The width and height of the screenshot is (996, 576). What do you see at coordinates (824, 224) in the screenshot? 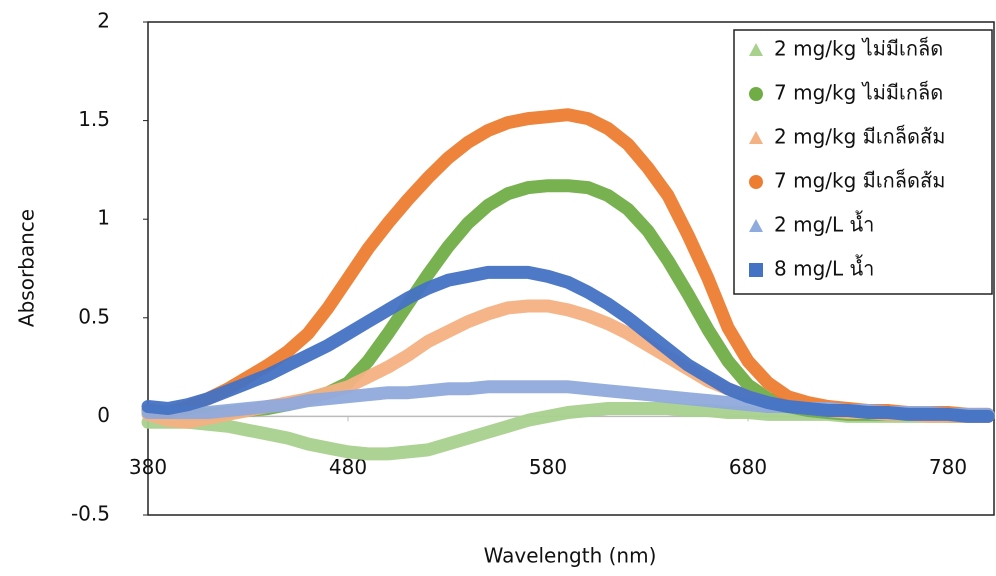
I see `legend-label: 2 mg/L น้ำ` at bounding box center [824, 224].